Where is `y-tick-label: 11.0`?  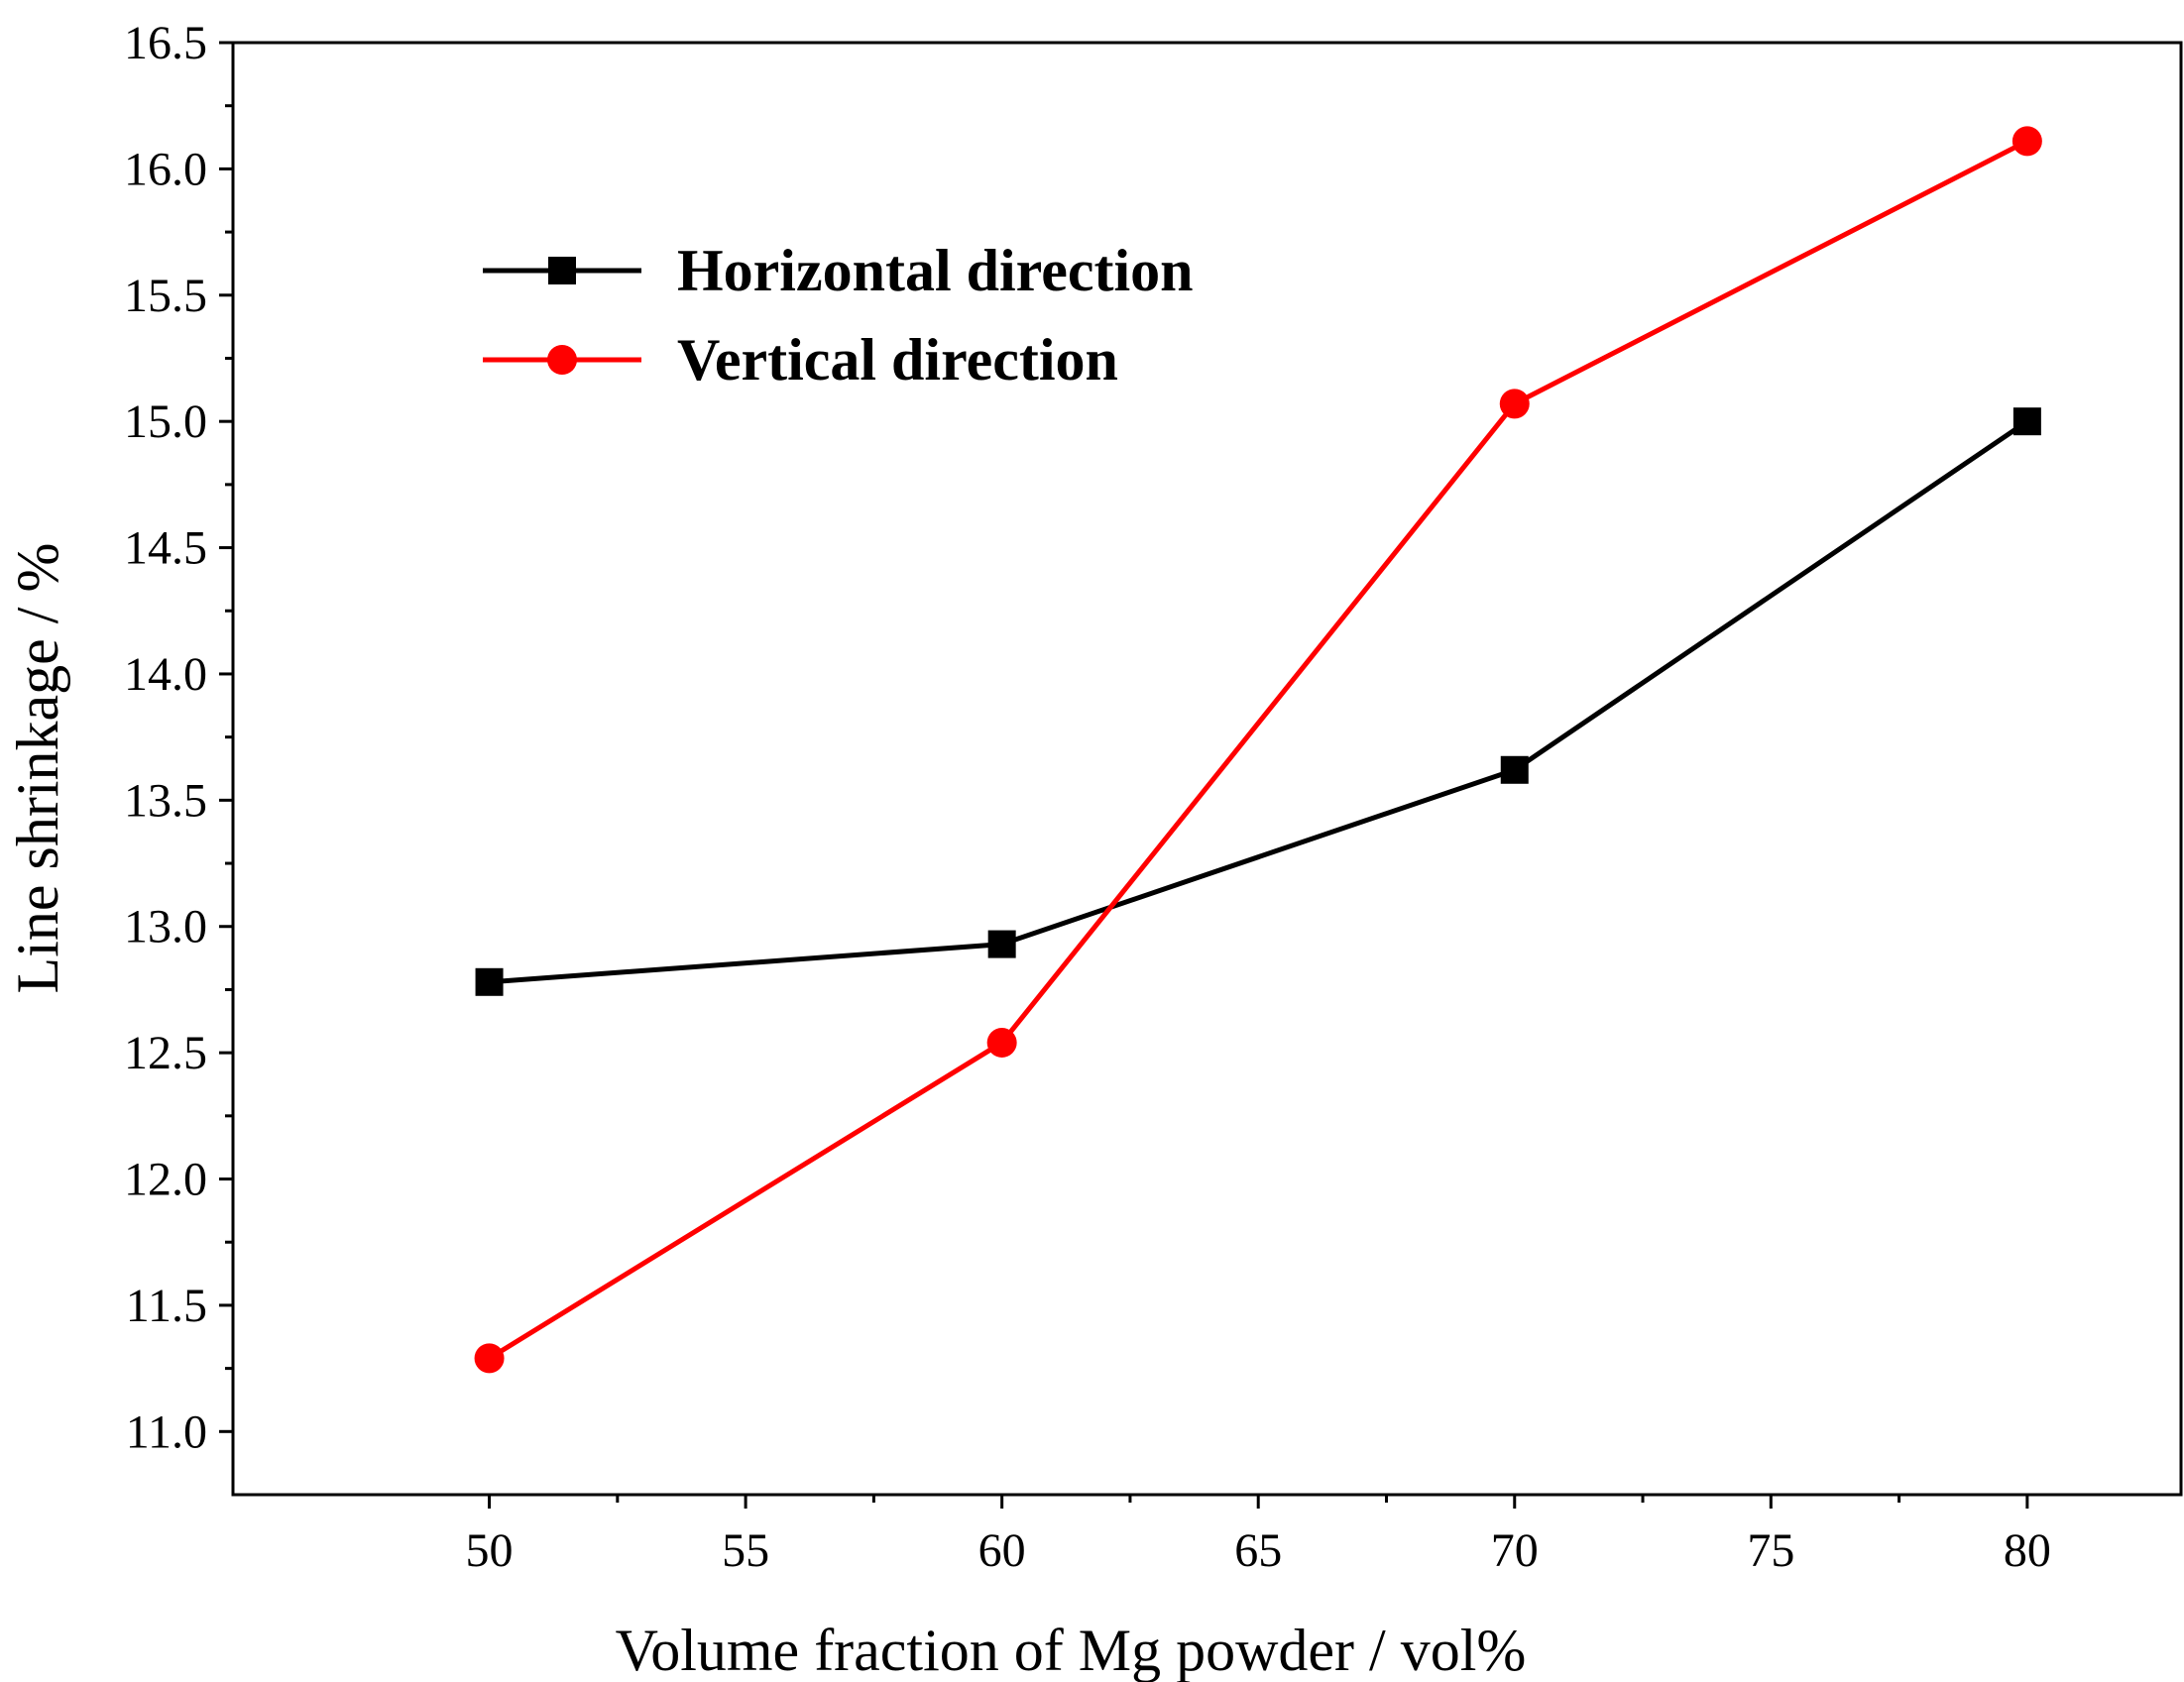
y-tick-label: 11.0 is located at coordinates (166, 1432).